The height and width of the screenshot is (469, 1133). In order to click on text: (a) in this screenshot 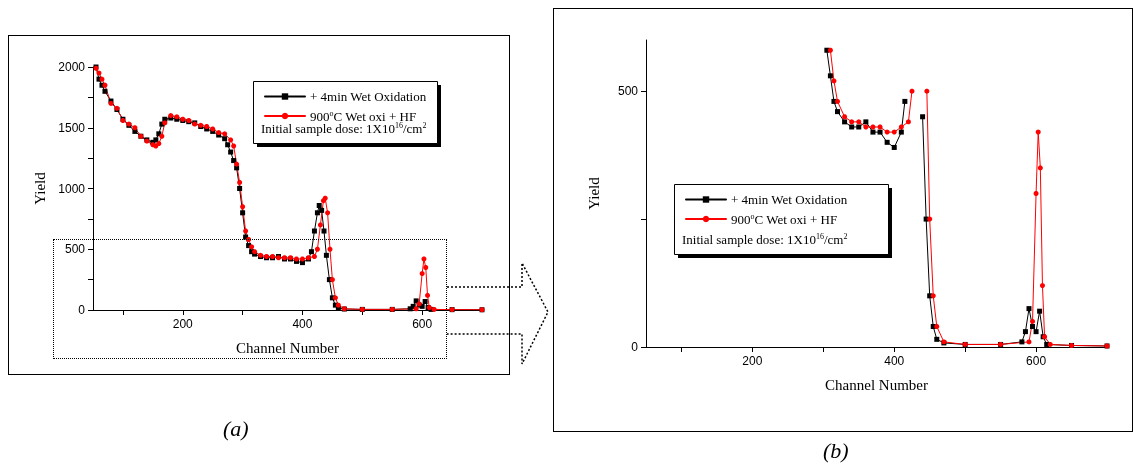, I will do `click(236, 428)`.